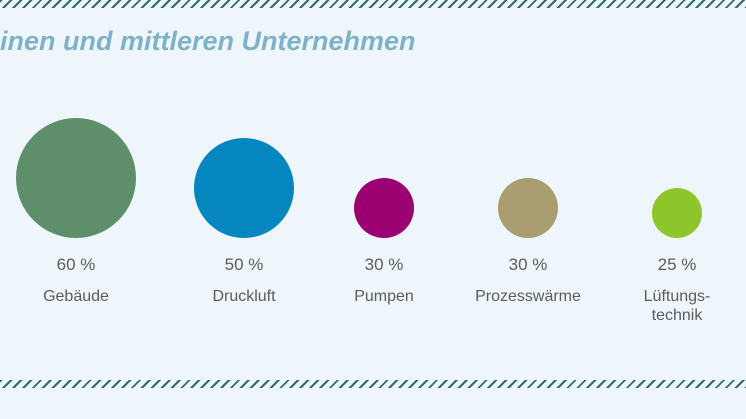 Image resolution: width=746 pixels, height=419 pixels. Describe the element at coordinates (528, 296) in the screenshot. I see `category-label-prozesswärme: Prozesswärme` at that location.